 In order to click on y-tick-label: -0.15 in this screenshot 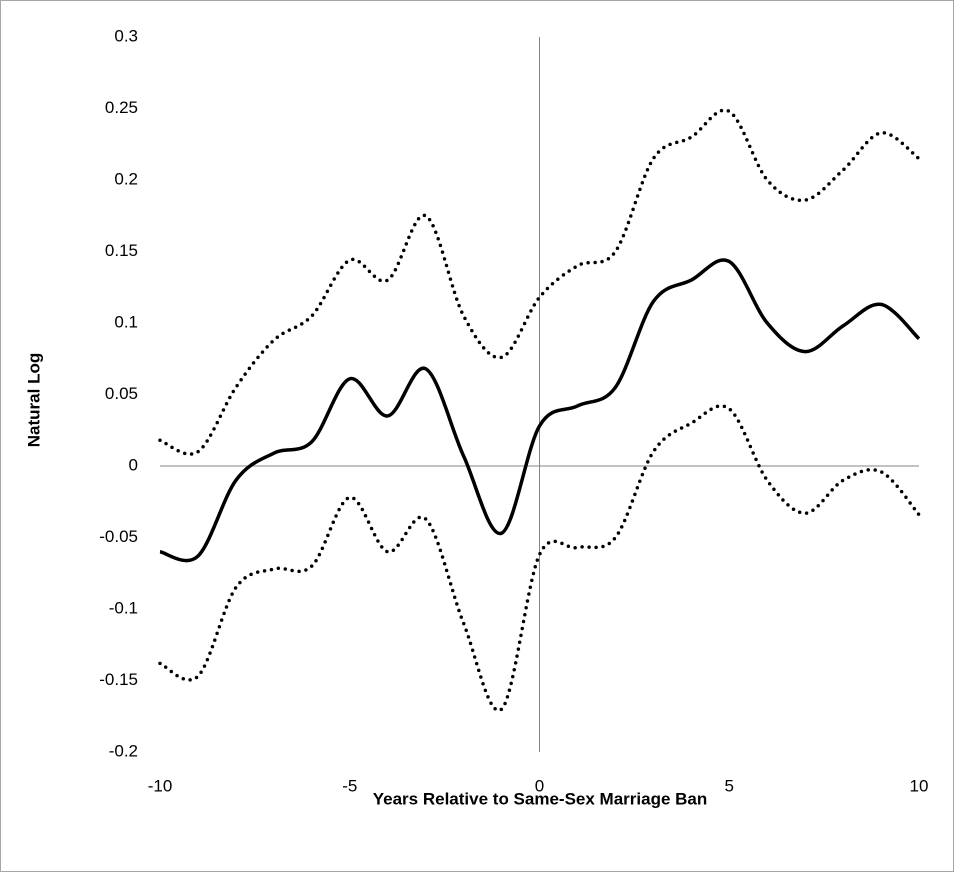, I will do `click(118, 679)`.